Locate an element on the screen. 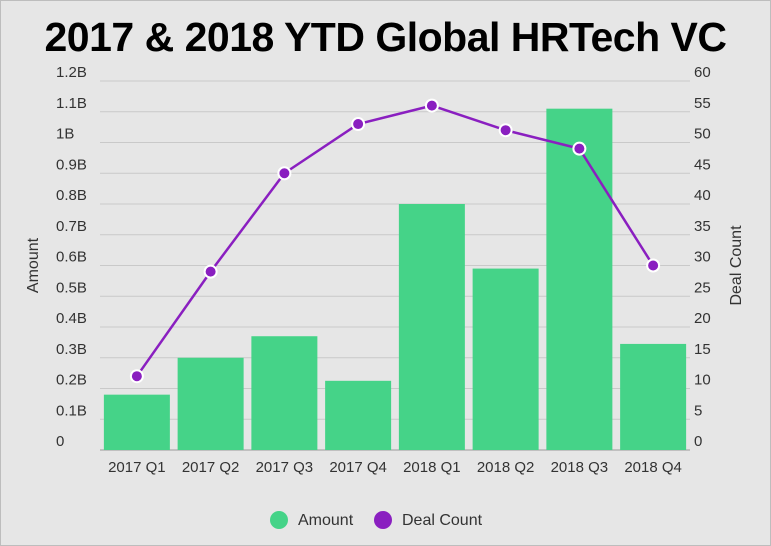 This screenshot has width=771, height=546. bar-2018-q2 is located at coordinates (505, 359).